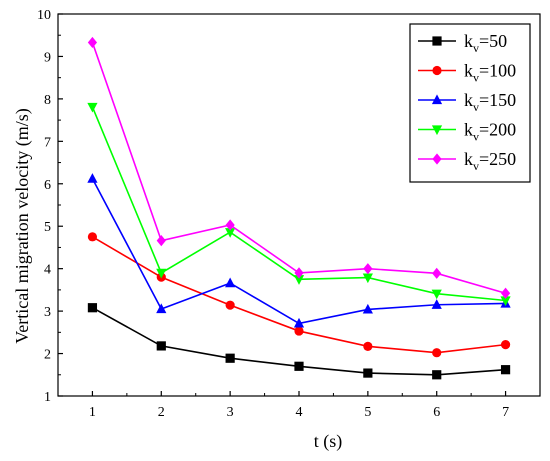 This screenshot has height=461, width=550. What do you see at coordinates (161, 412) in the screenshot?
I see `x-tick-label: 2` at bounding box center [161, 412].